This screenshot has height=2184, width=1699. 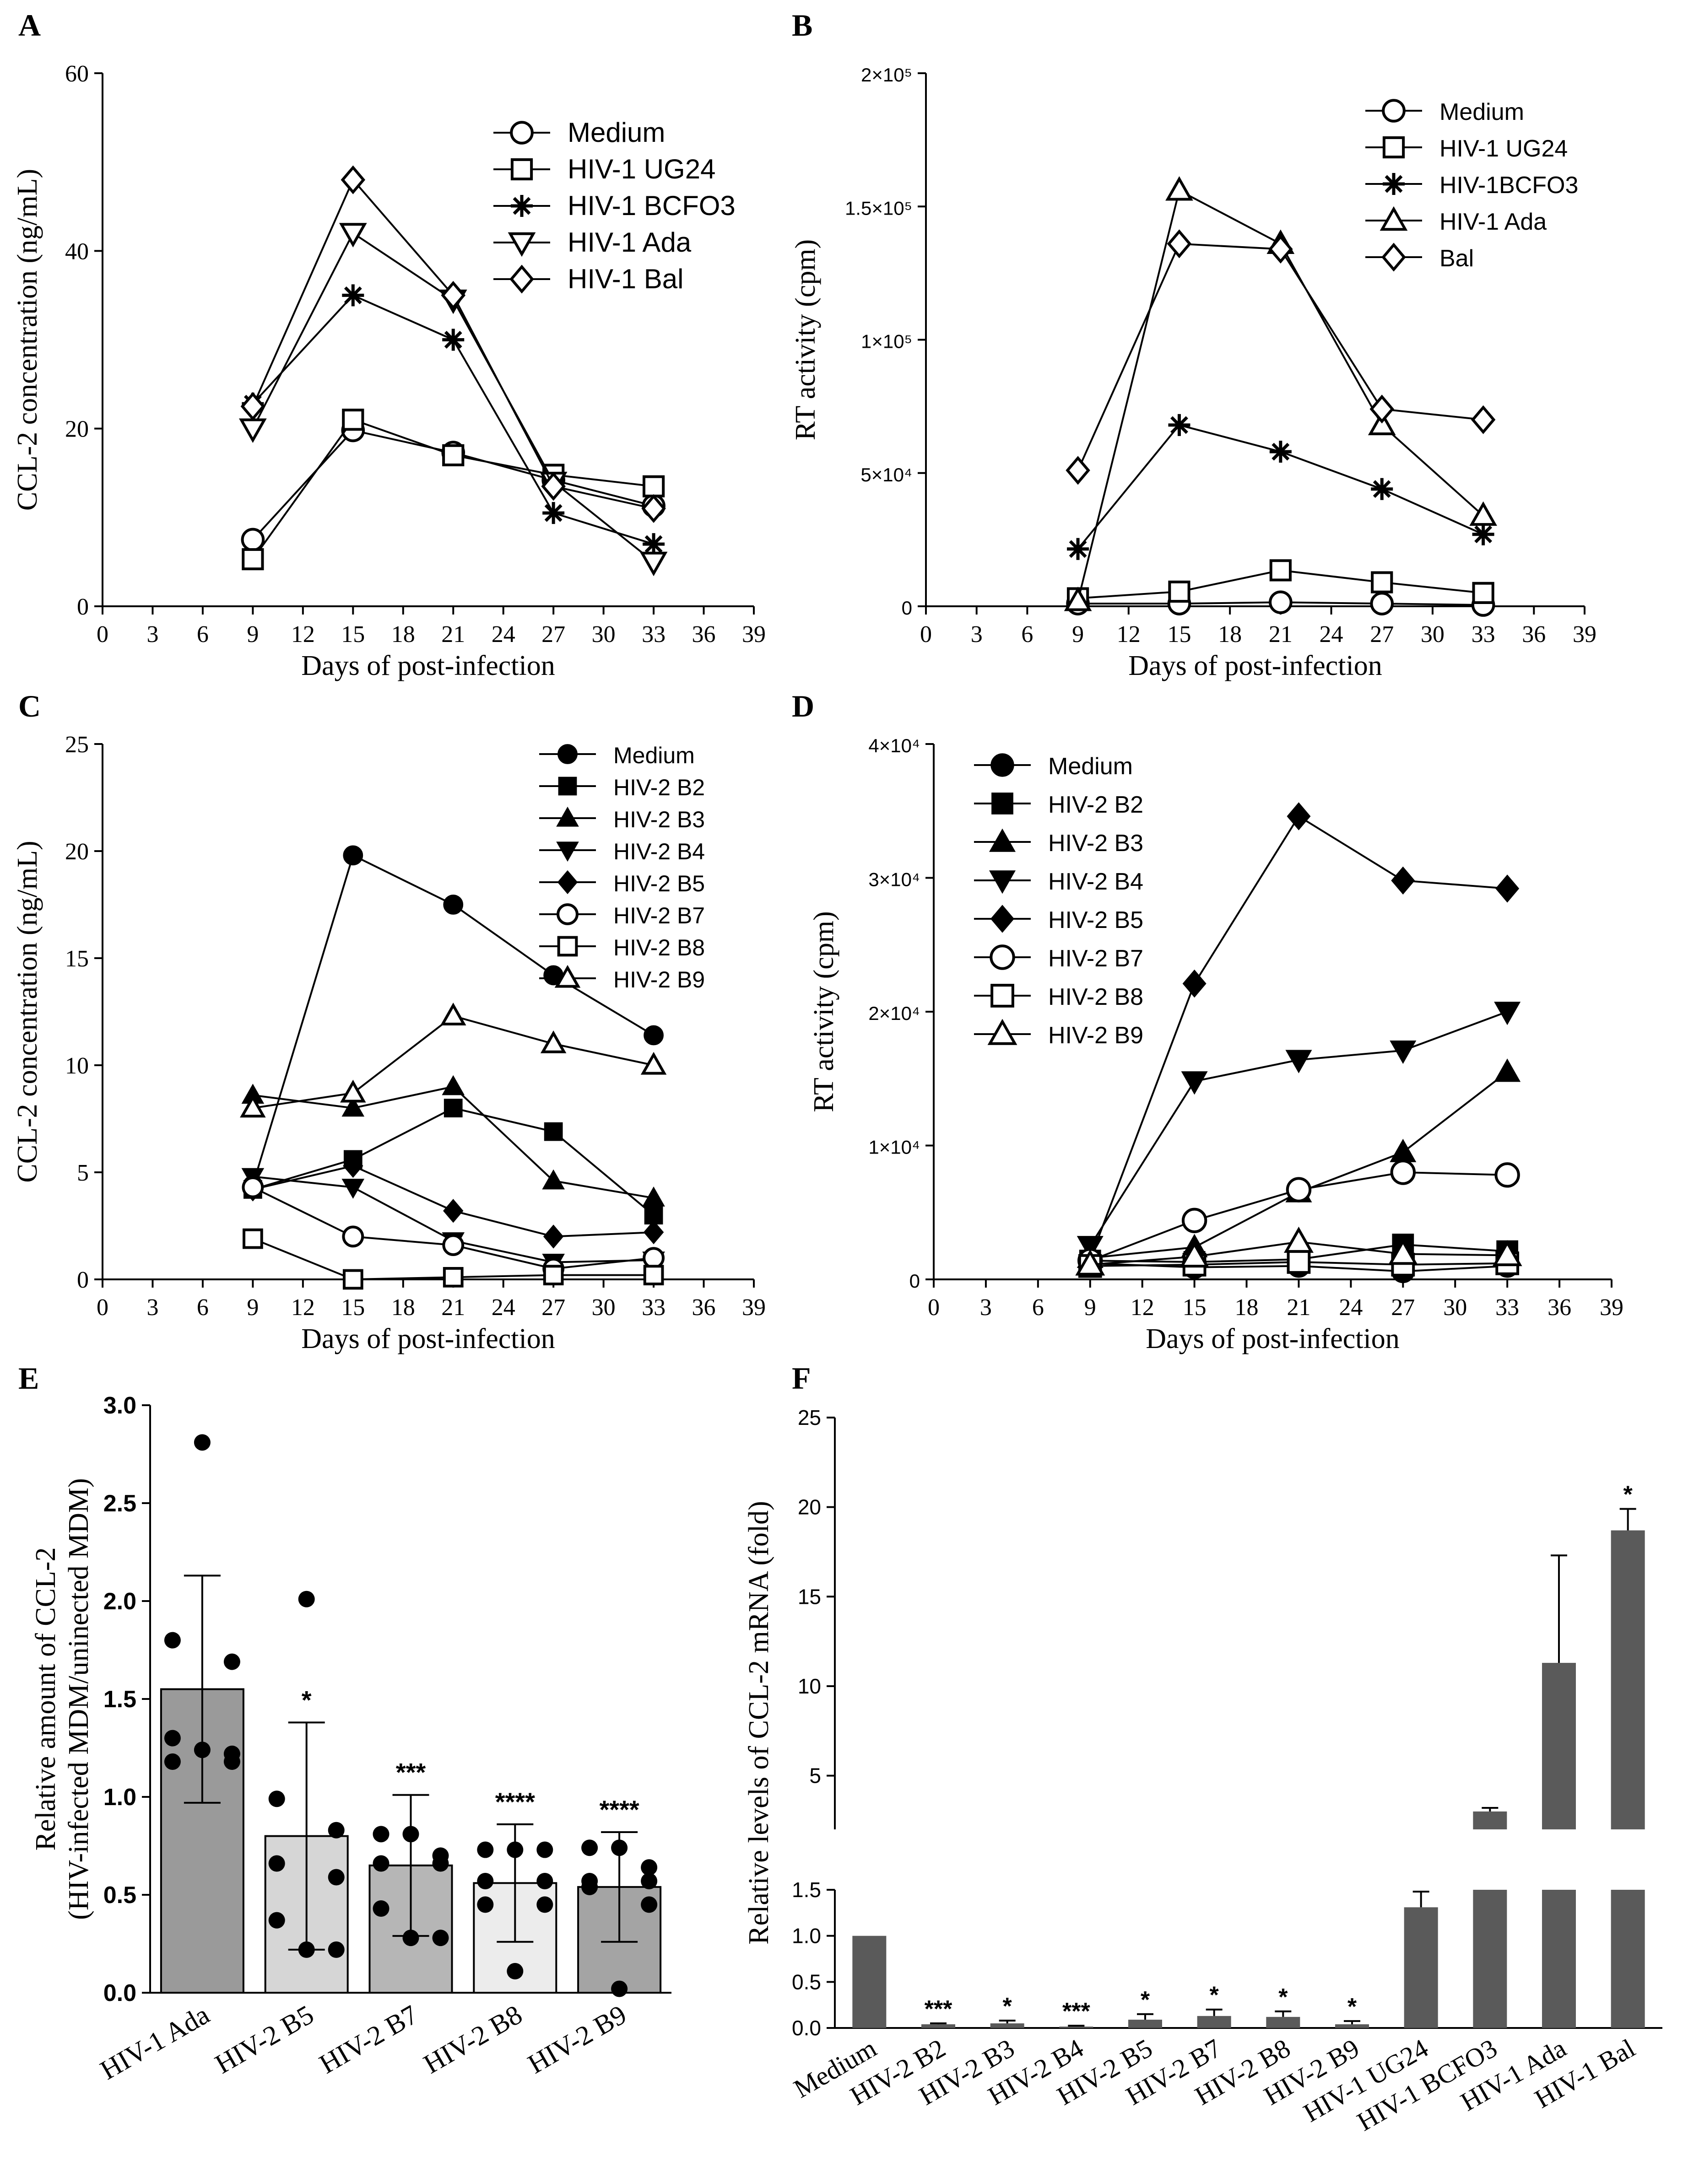 I want to click on x-tick-label: 15, so click(x=1179, y=634).